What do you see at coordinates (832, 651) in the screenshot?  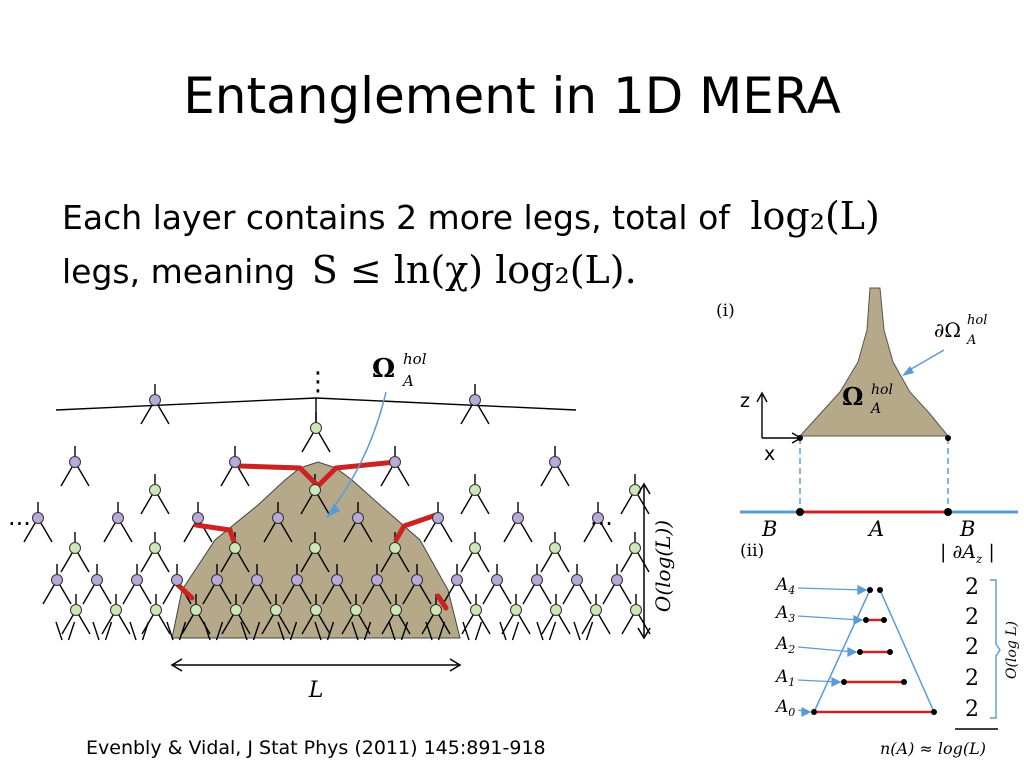 I see `level-arrows` at bounding box center [832, 651].